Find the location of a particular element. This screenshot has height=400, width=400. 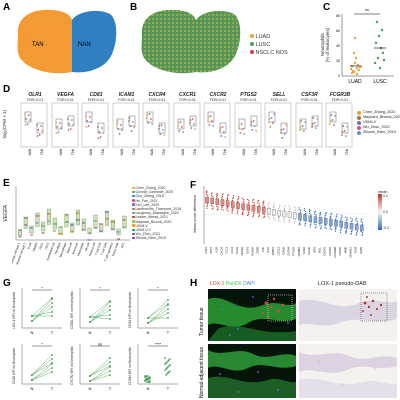

g-ylabel: CD184 MFI on Neutrophils is located at coordinates (130, 366).